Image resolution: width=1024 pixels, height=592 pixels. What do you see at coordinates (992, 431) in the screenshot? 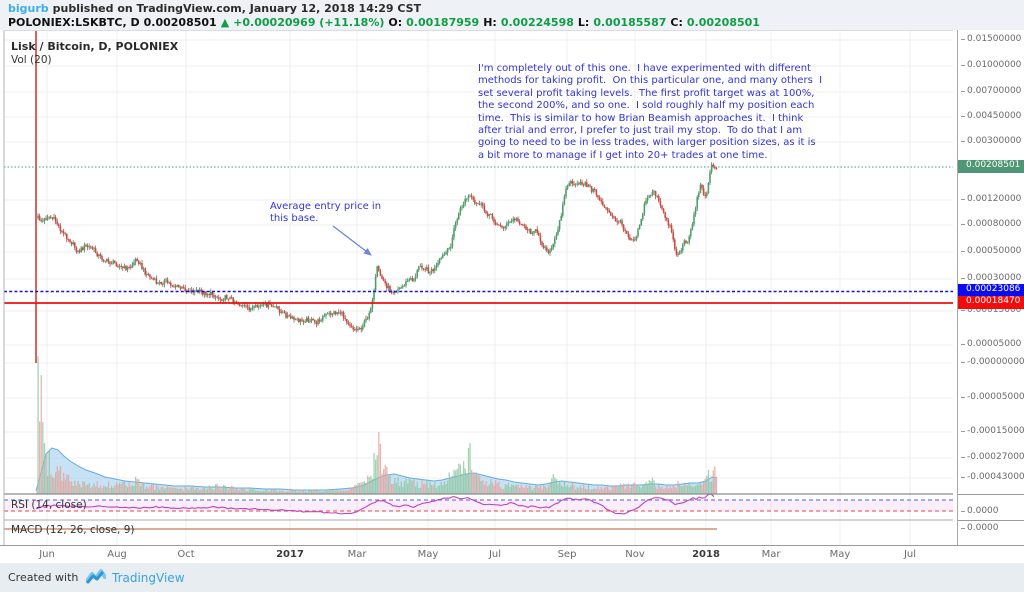
I see `price-tick-label: -0.00015000` at bounding box center [992, 431].